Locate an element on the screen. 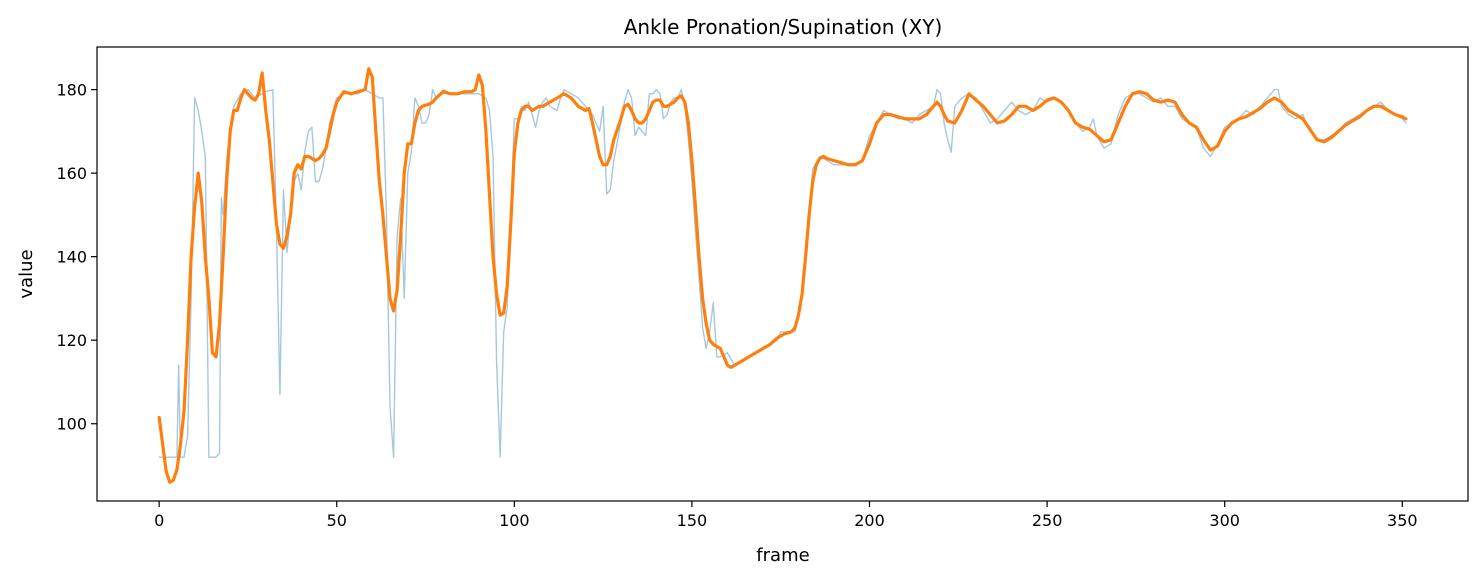 The height and width of the screenshot is (585, 1484). x-axis: 0 50 100 150 200 250 300 350 is located at coordinates (786, 515).